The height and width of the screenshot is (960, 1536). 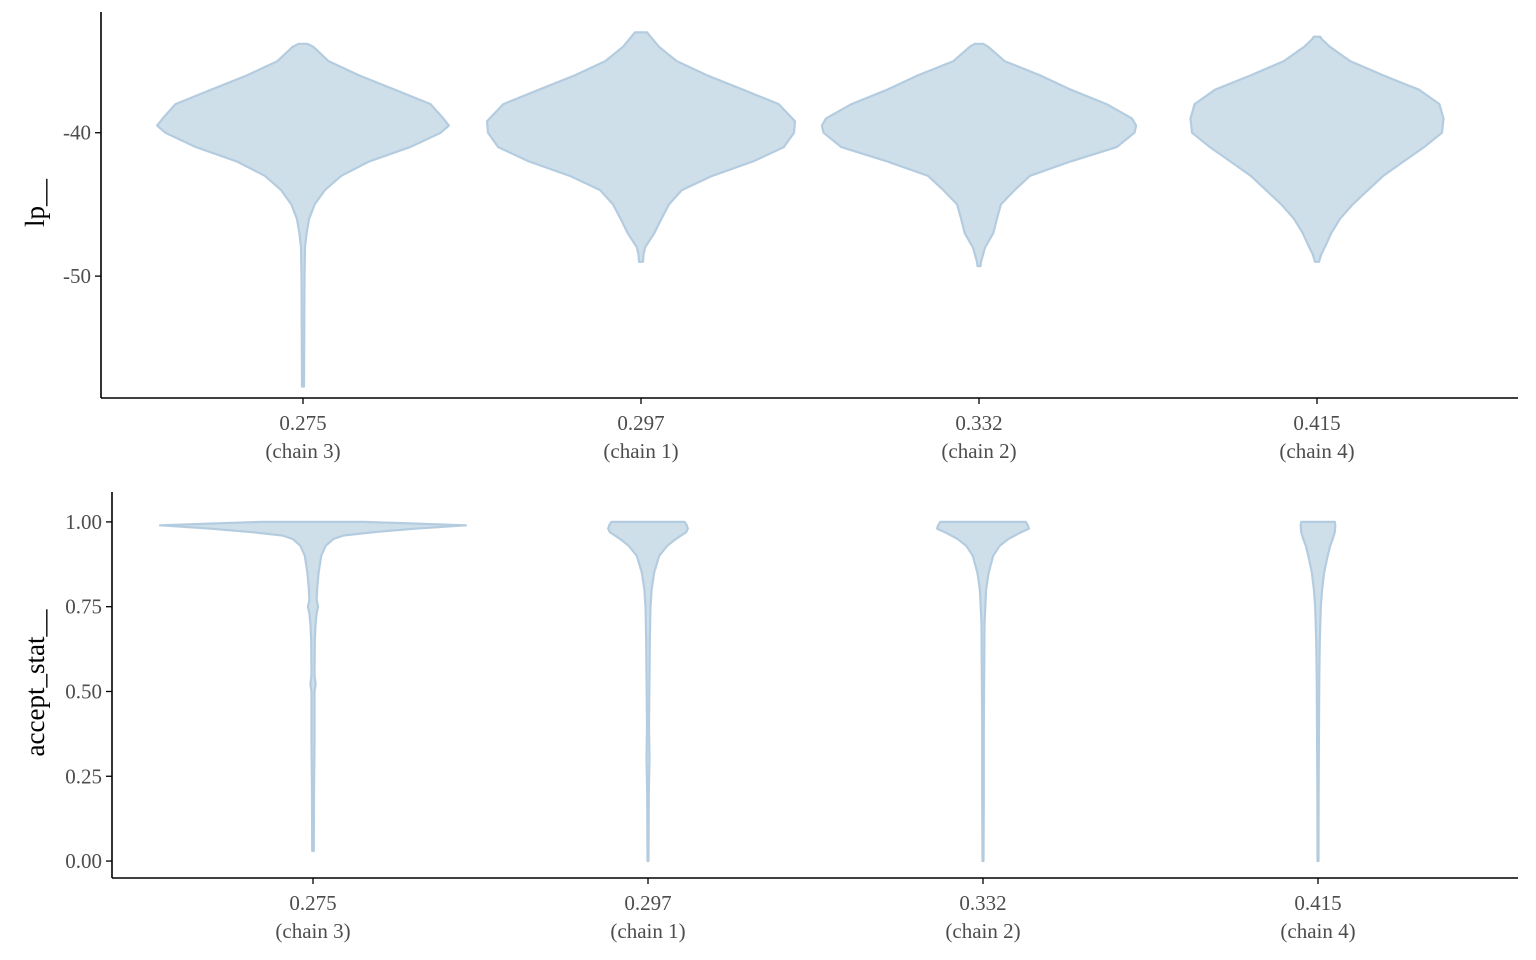 I want to click on y-tick-label: 0.75, so click(x=83, y=607).